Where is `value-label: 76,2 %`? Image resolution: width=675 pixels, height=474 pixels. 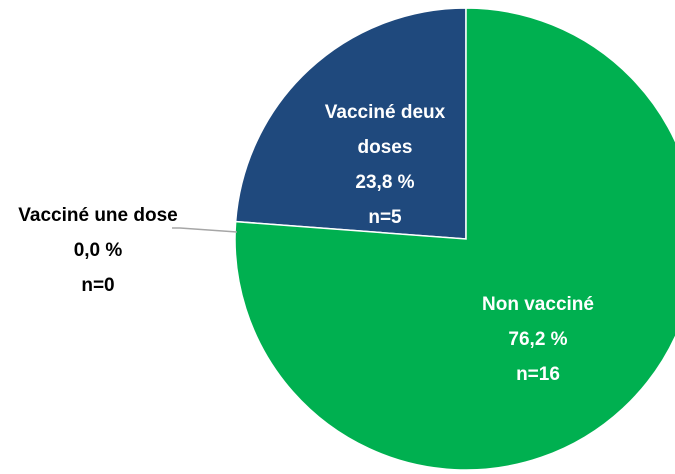
value-label: 76,2 % is located at coordinates (538, 339).